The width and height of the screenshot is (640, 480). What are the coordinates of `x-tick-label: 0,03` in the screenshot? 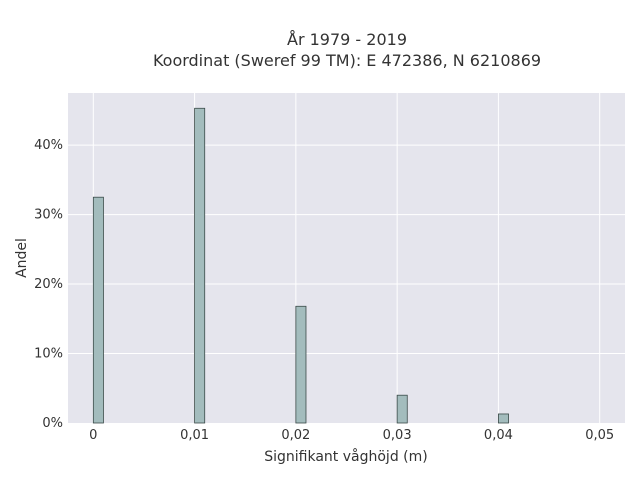 It's located at (397, 435).